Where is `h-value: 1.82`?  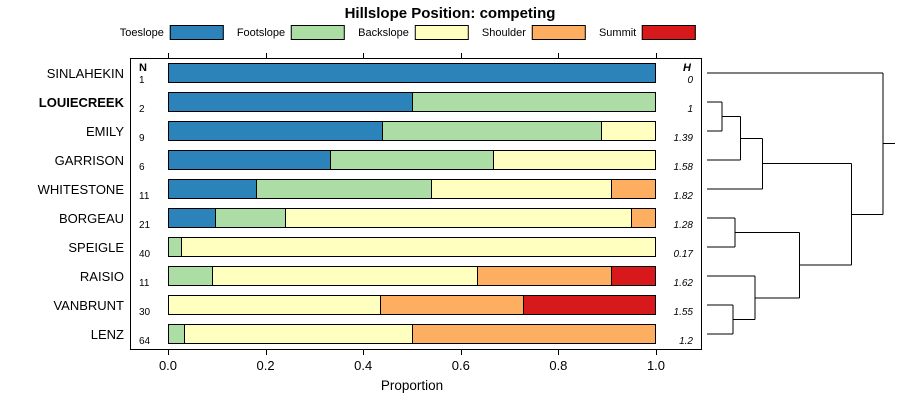
h-value: 1.82 is located at coordinates (683, 196).